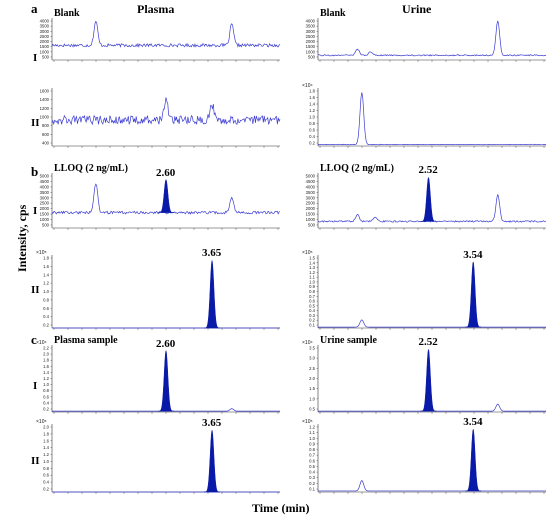 The image size is (550, 519). I want to click on retention-time-label: 3.65, so click(212, 253).